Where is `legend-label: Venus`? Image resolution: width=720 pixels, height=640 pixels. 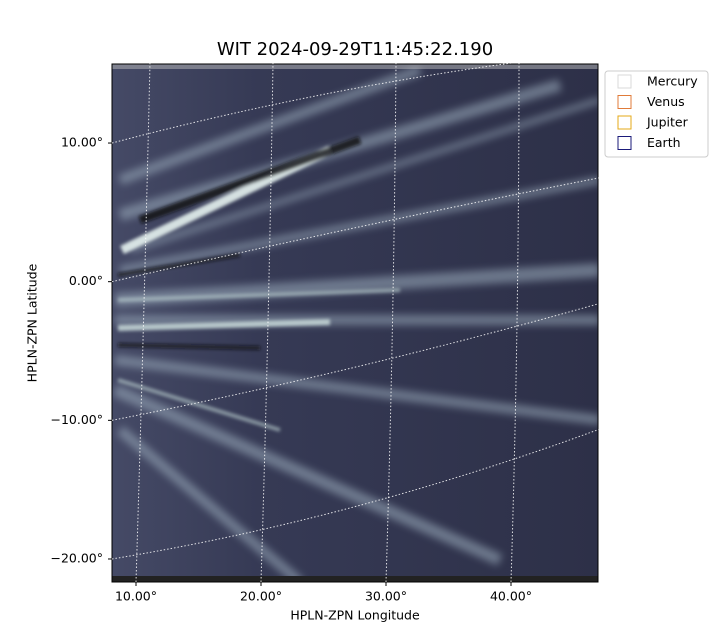
legend-label: Venus is located at coordinates (666, 101).